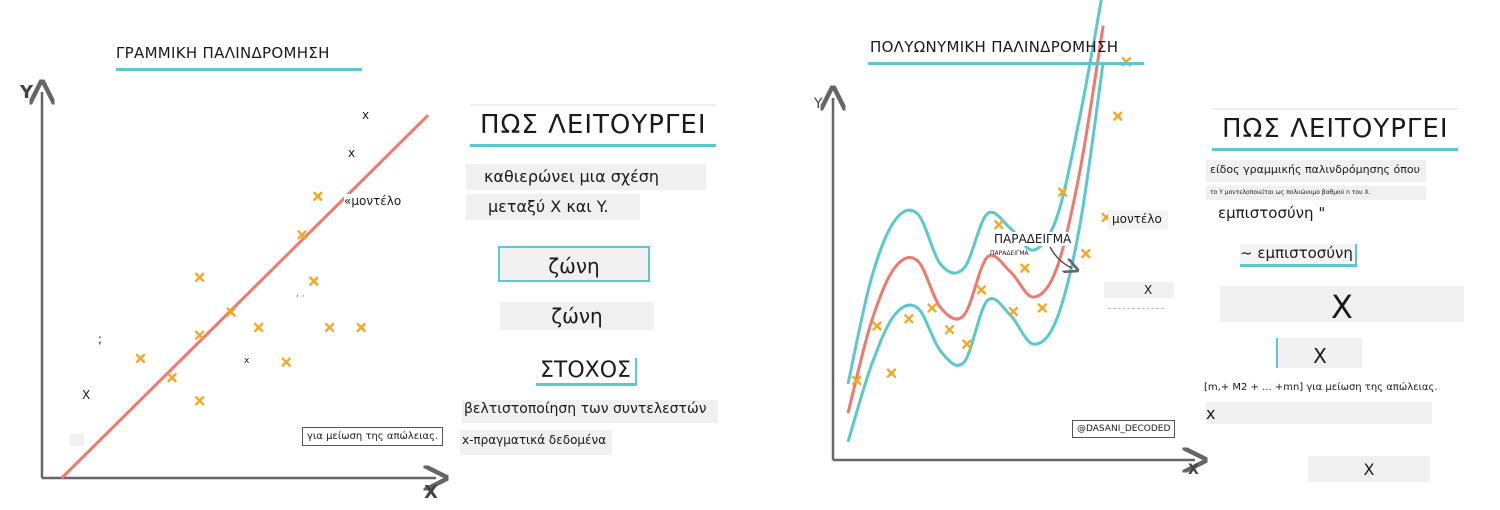 The width and height of the screenshot is (1500, 510). Describe the element at coordinates (1335, 129) in the screenshot. I see `right-how-it-works-heading: ΠΩΣ ΛΕΙΤΟΥΡΓΕΙ` at that location.